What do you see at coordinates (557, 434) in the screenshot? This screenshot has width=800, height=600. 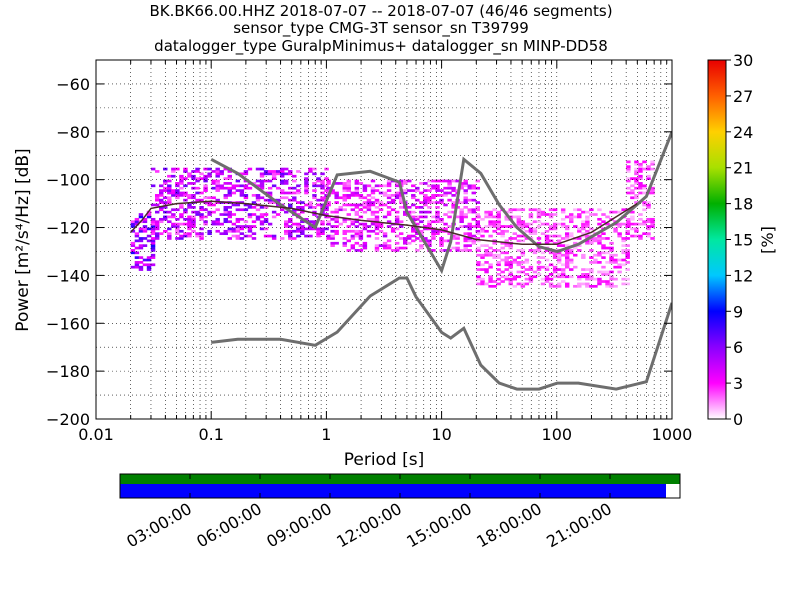 I see `x-tick-label: 100` at bounding box center [557, 434].